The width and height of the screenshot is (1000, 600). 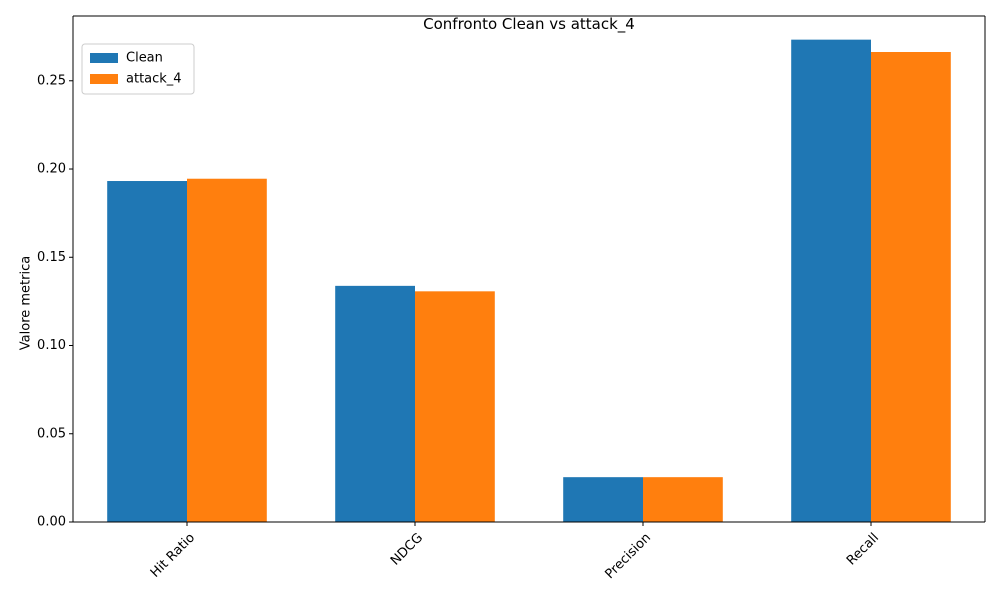 What do you see at coordinates (683, 499) in the screenshot?
I see `bar-attack-4-precision` at bounding box center [683, 499].